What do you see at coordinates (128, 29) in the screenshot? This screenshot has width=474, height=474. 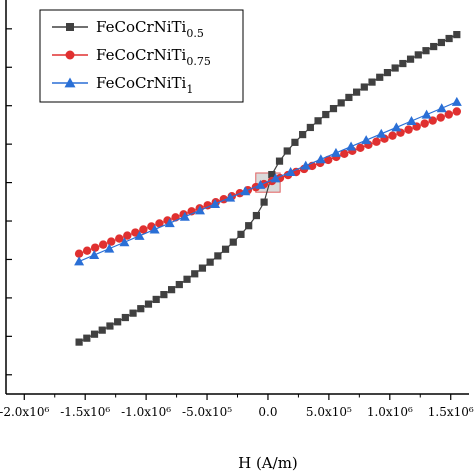 I see `legend-entry-1: FeCoCrNiTi0.5` at bounding box center [128, 29].